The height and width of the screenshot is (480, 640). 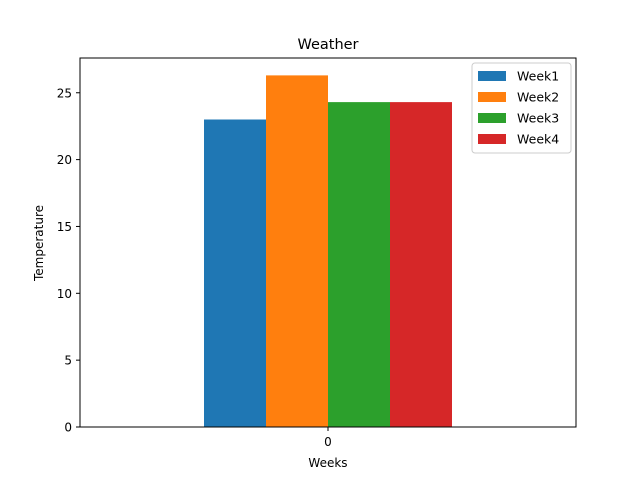 I want to click on bar-week1, so click(x=235, y=273).